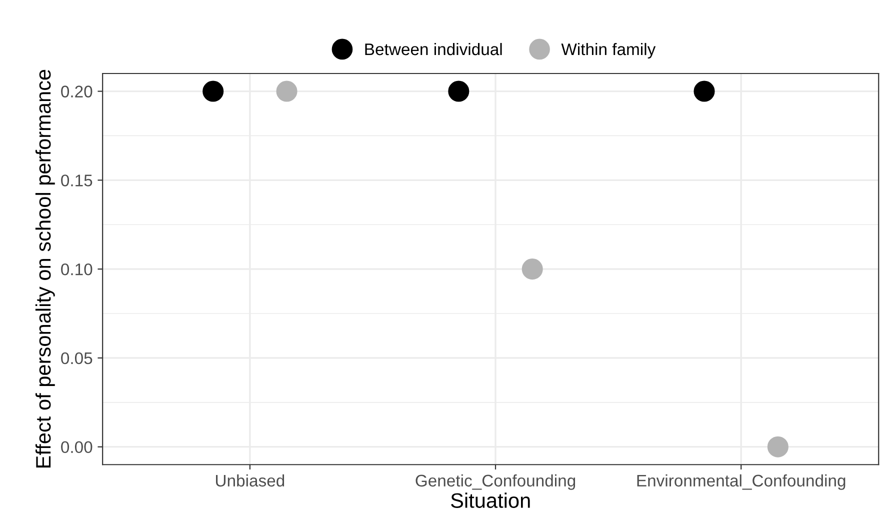  Describe the element at coordinates (76, 92) in the screenshot. I see `y-tick-label: 0.20` at that location.